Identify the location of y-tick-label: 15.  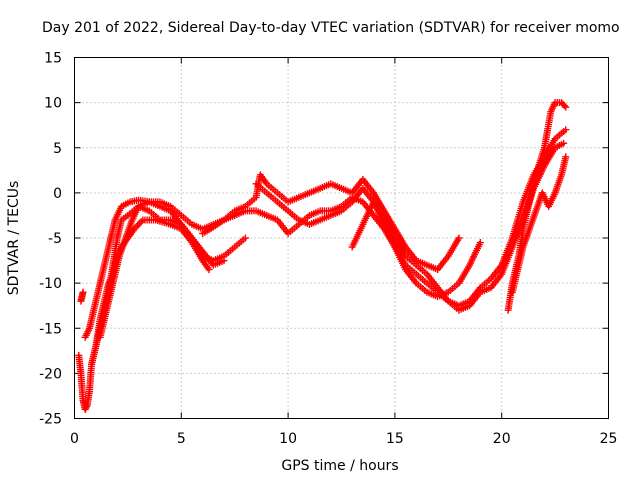
(53, 59).